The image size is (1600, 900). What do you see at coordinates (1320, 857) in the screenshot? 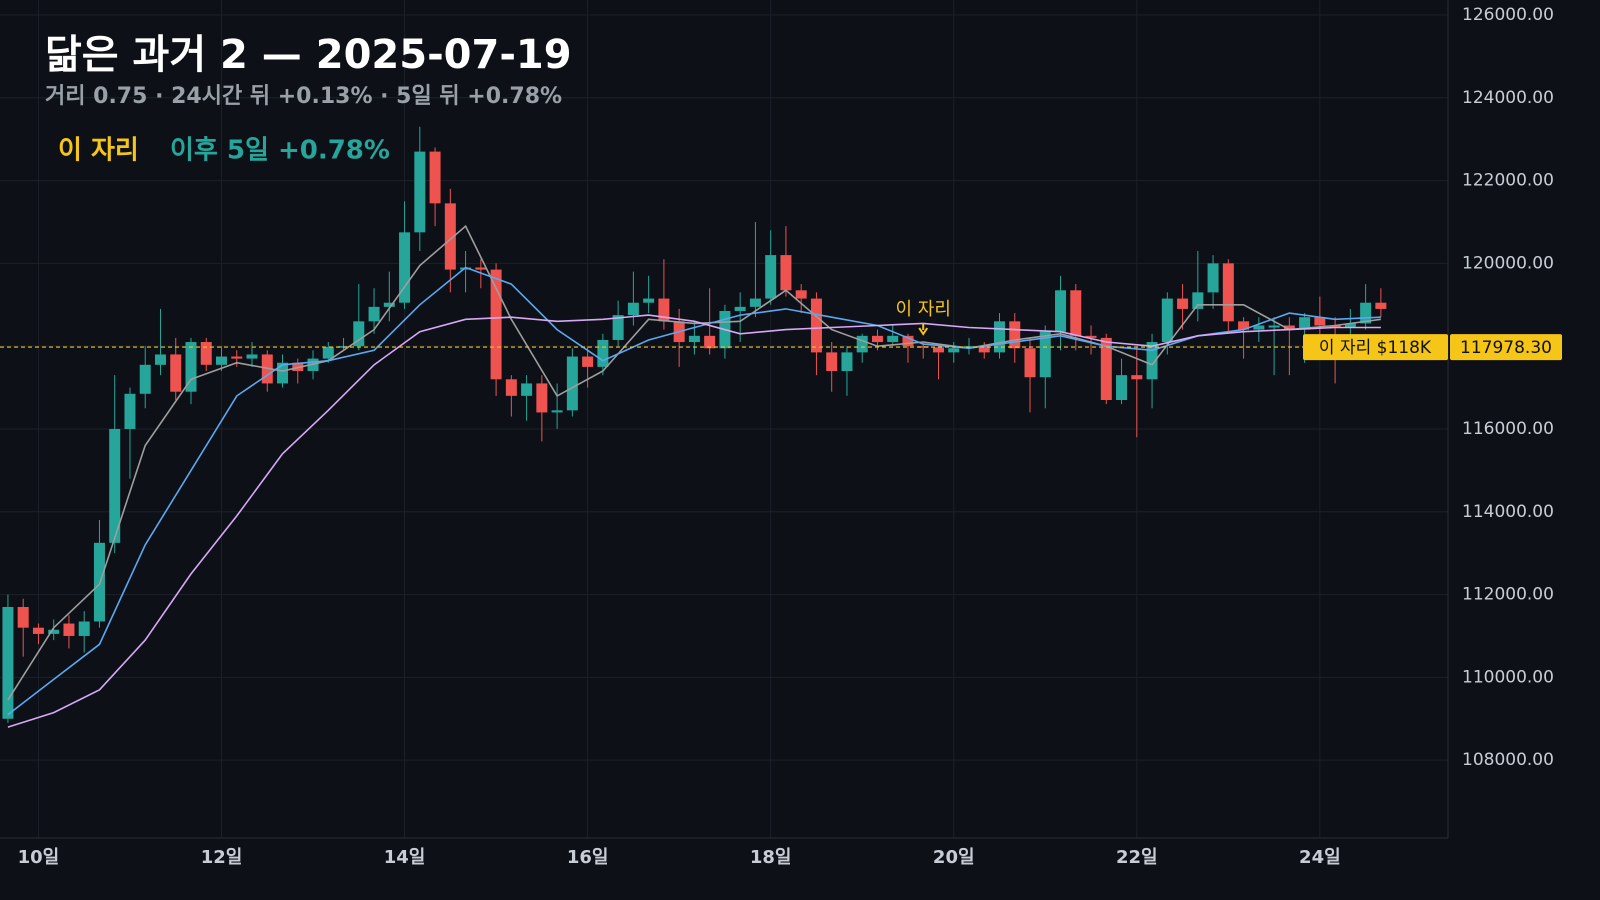
I see `x-tick-label: 24일` at bounding box center [1320, 857].